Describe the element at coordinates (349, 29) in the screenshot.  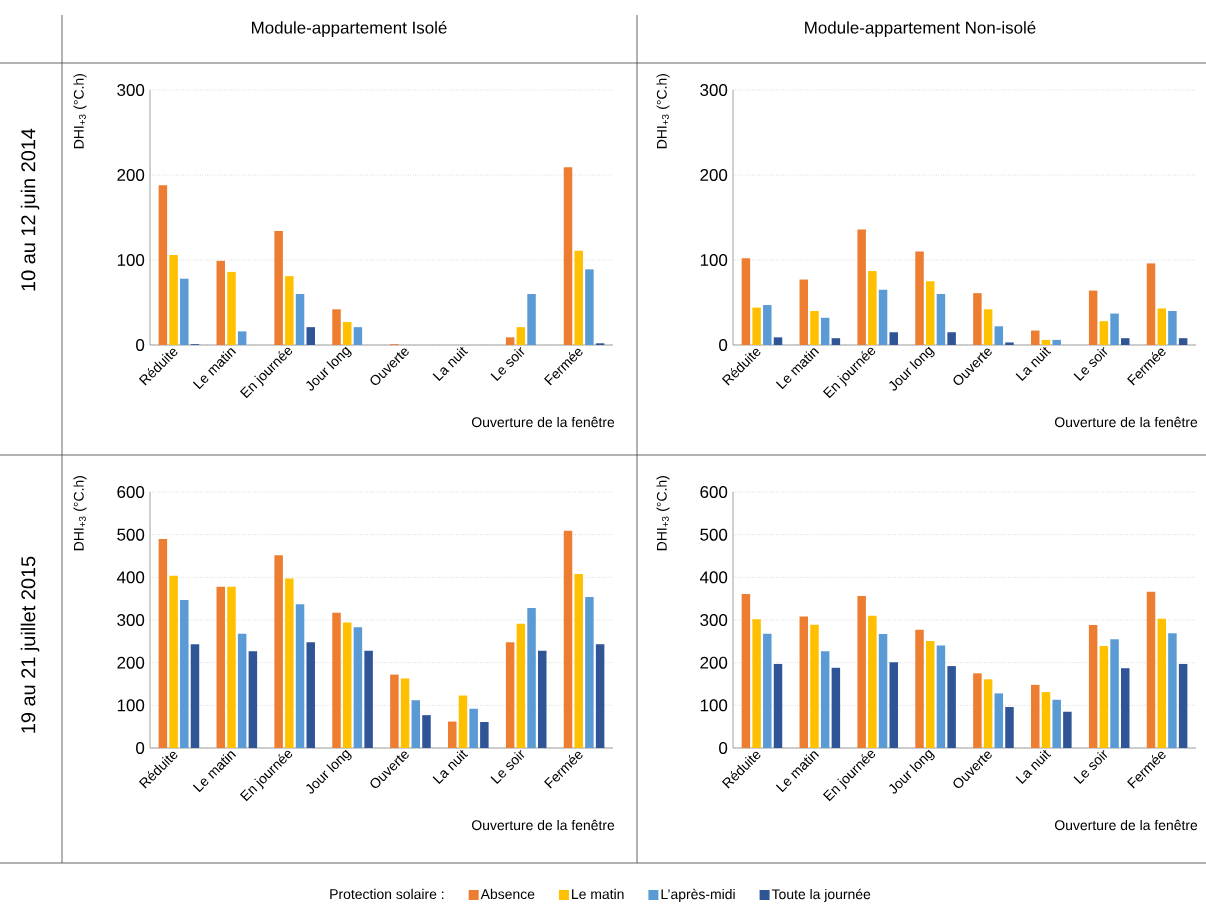
I see `chart-title: Module-appartement Isolé` at that location.